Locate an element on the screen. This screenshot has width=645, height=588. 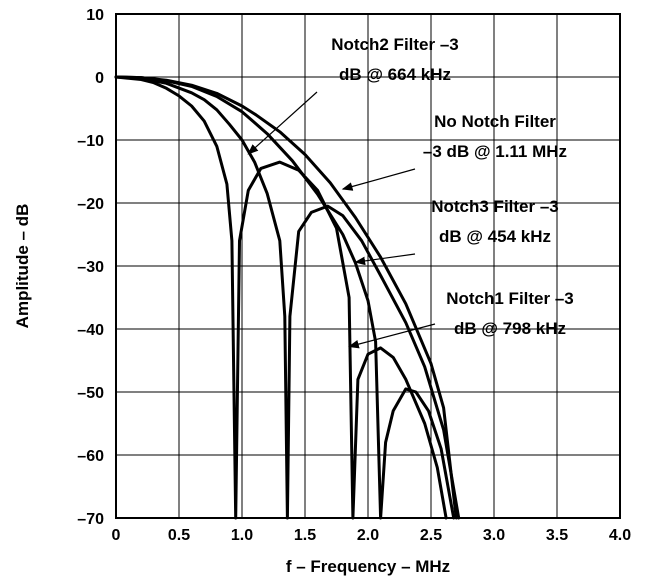
x-tick-label: 4.0 is located at coordinates (620, 535).